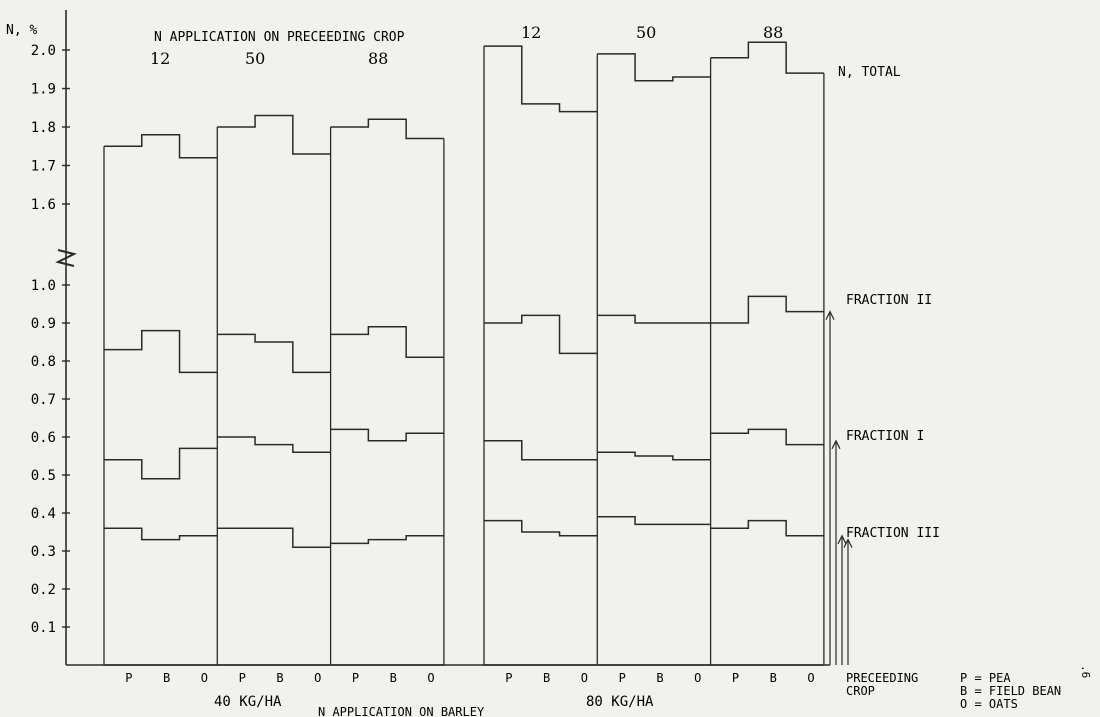 Image resolution: width=1100 pixels, height=717 pixels. What do you see at coordinates (248, 702) in the screenshot?
I see `group-label-40: 40 KG/HA` at bounding box center [248, 702].